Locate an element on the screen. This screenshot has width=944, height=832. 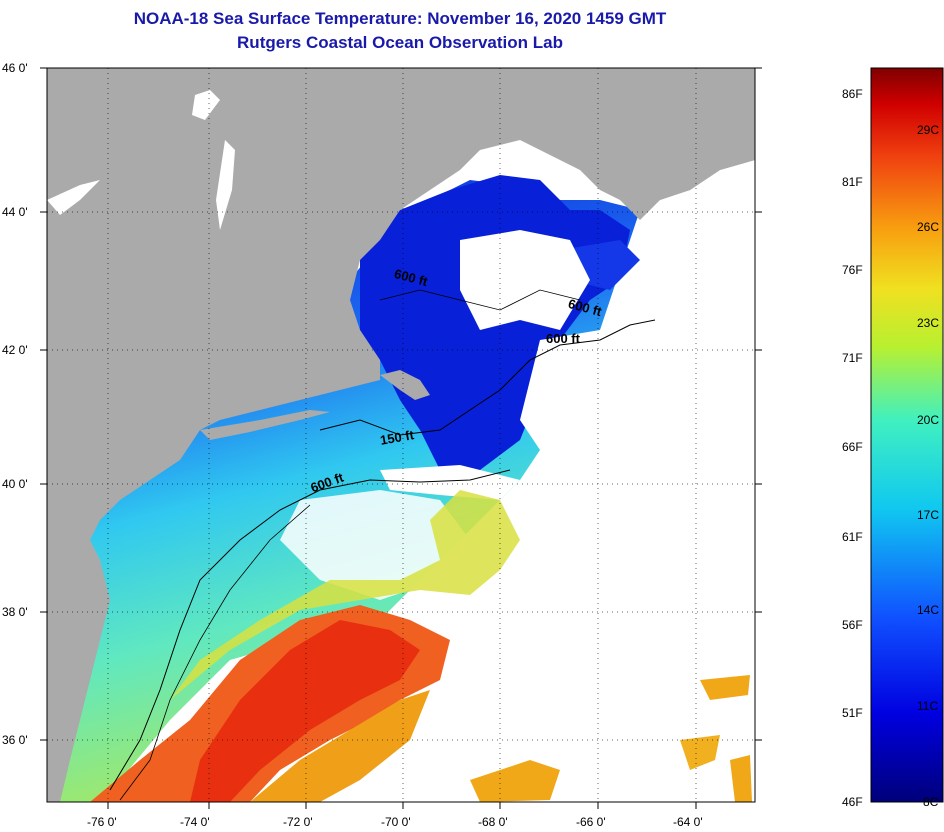
lat-label: 46 0' is located at coordinates (15, 68).